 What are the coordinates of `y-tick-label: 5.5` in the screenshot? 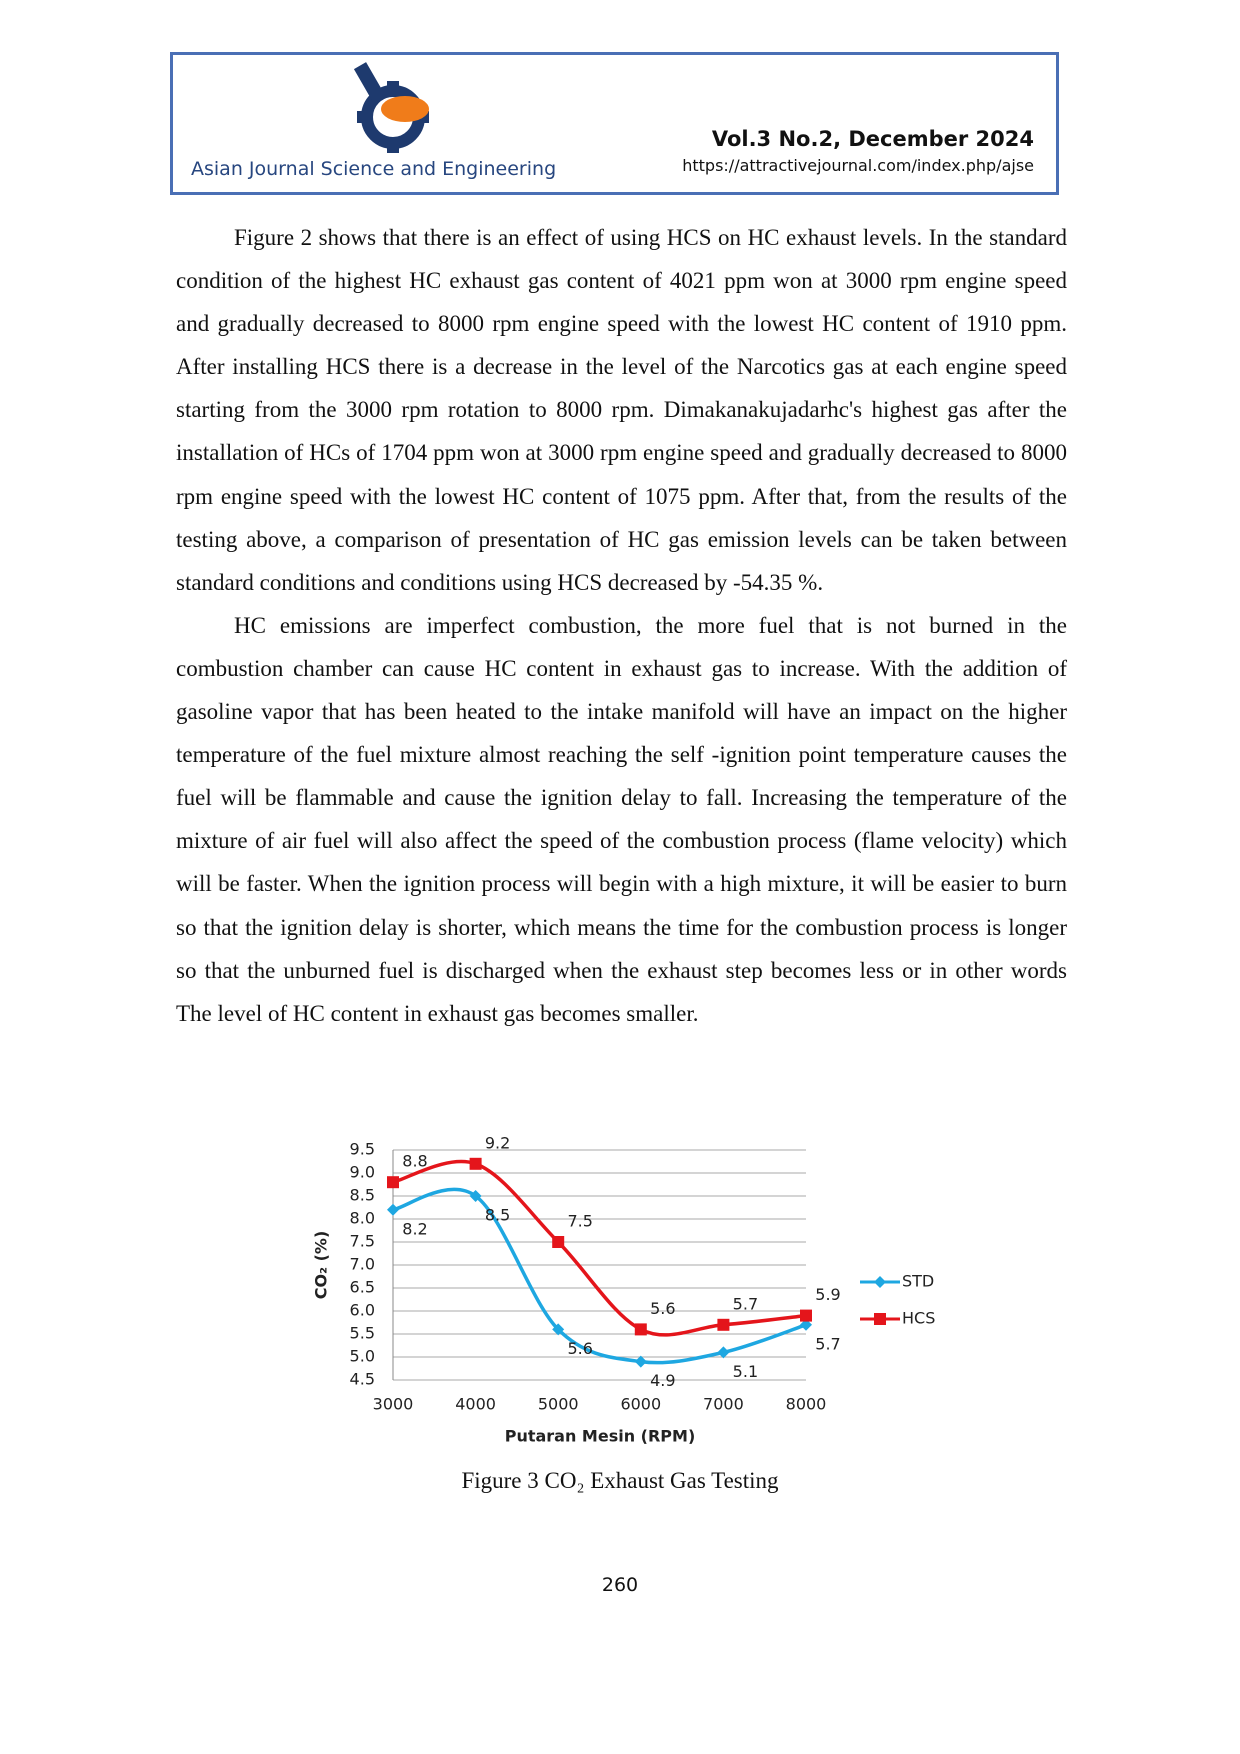 It's located at (362, 1333).